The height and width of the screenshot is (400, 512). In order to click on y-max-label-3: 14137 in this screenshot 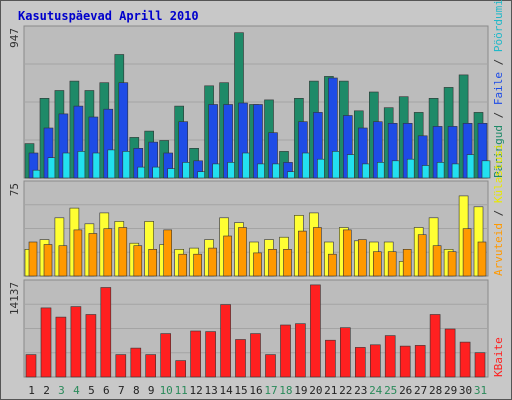, I will do `click(14, 298)`.